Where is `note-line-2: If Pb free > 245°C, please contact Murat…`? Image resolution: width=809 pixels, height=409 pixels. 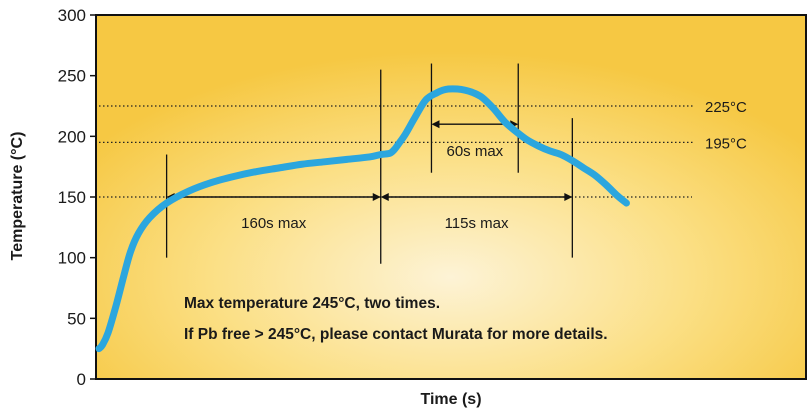
note-line-2: If Pb free > 245°C, please contact Murat… is located at coordinates (396, 334).